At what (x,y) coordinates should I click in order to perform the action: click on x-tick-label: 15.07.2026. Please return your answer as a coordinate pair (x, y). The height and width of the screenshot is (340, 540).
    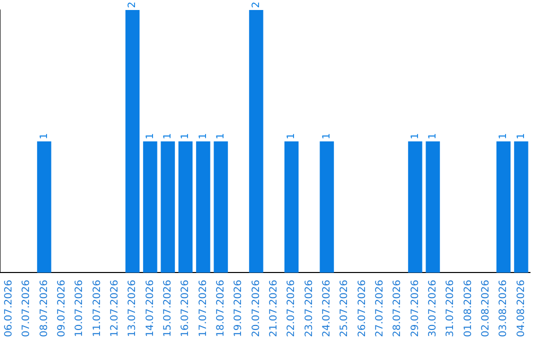
    Looking at the image, I should click on (168, 309).